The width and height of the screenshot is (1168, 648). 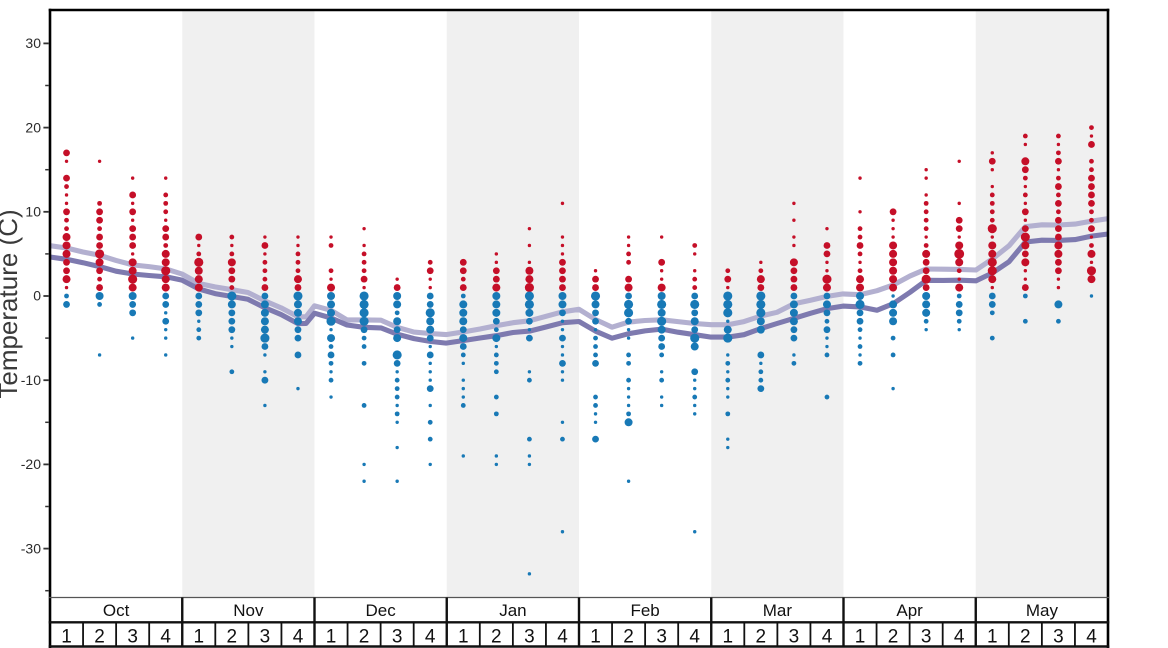 I want to click on svg-text: 10, so click(x=33, y=212).